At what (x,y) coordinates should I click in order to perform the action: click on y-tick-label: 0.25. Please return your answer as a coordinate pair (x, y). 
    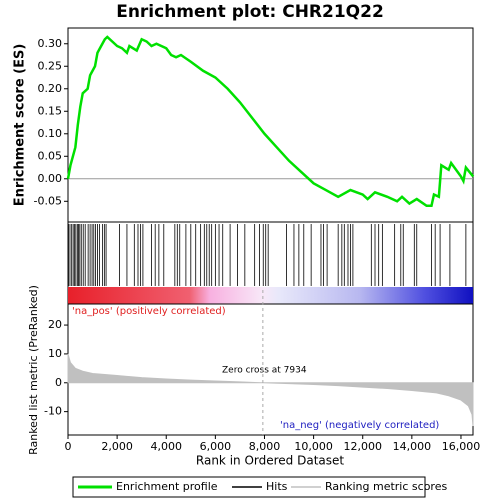
    Looking at the image, I should click on (50, 65).